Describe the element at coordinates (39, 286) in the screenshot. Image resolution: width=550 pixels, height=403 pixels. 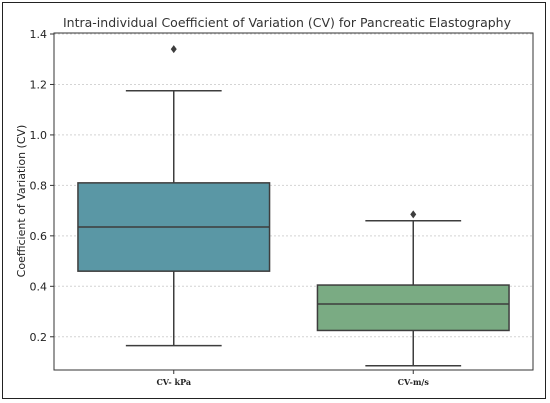
I see `y-tick-label: 0.4` at that location.